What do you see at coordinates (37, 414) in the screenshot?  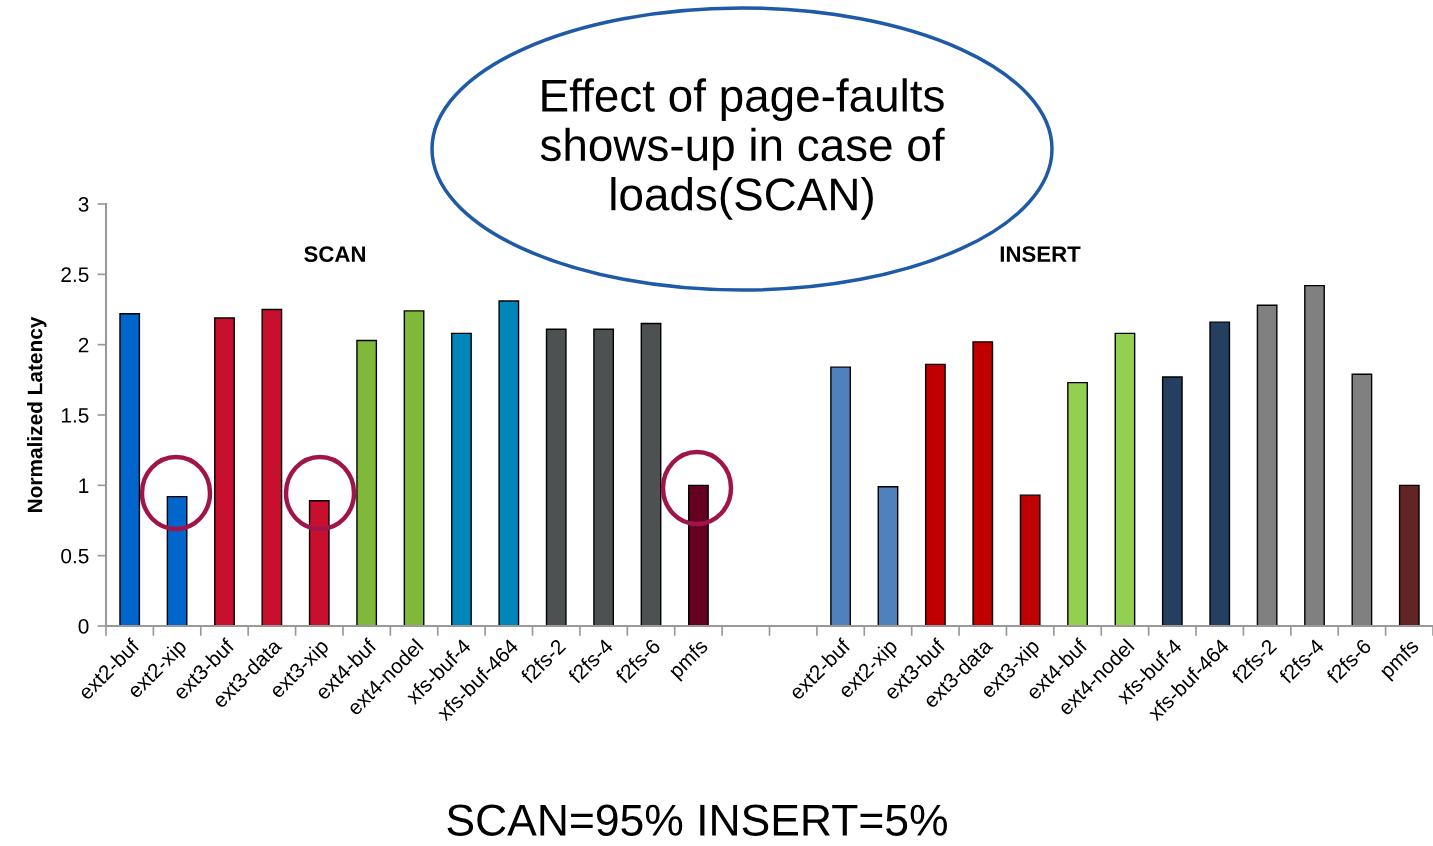 I see `y-axis-title: Normalized Latency` at bounding box center [37, 414].